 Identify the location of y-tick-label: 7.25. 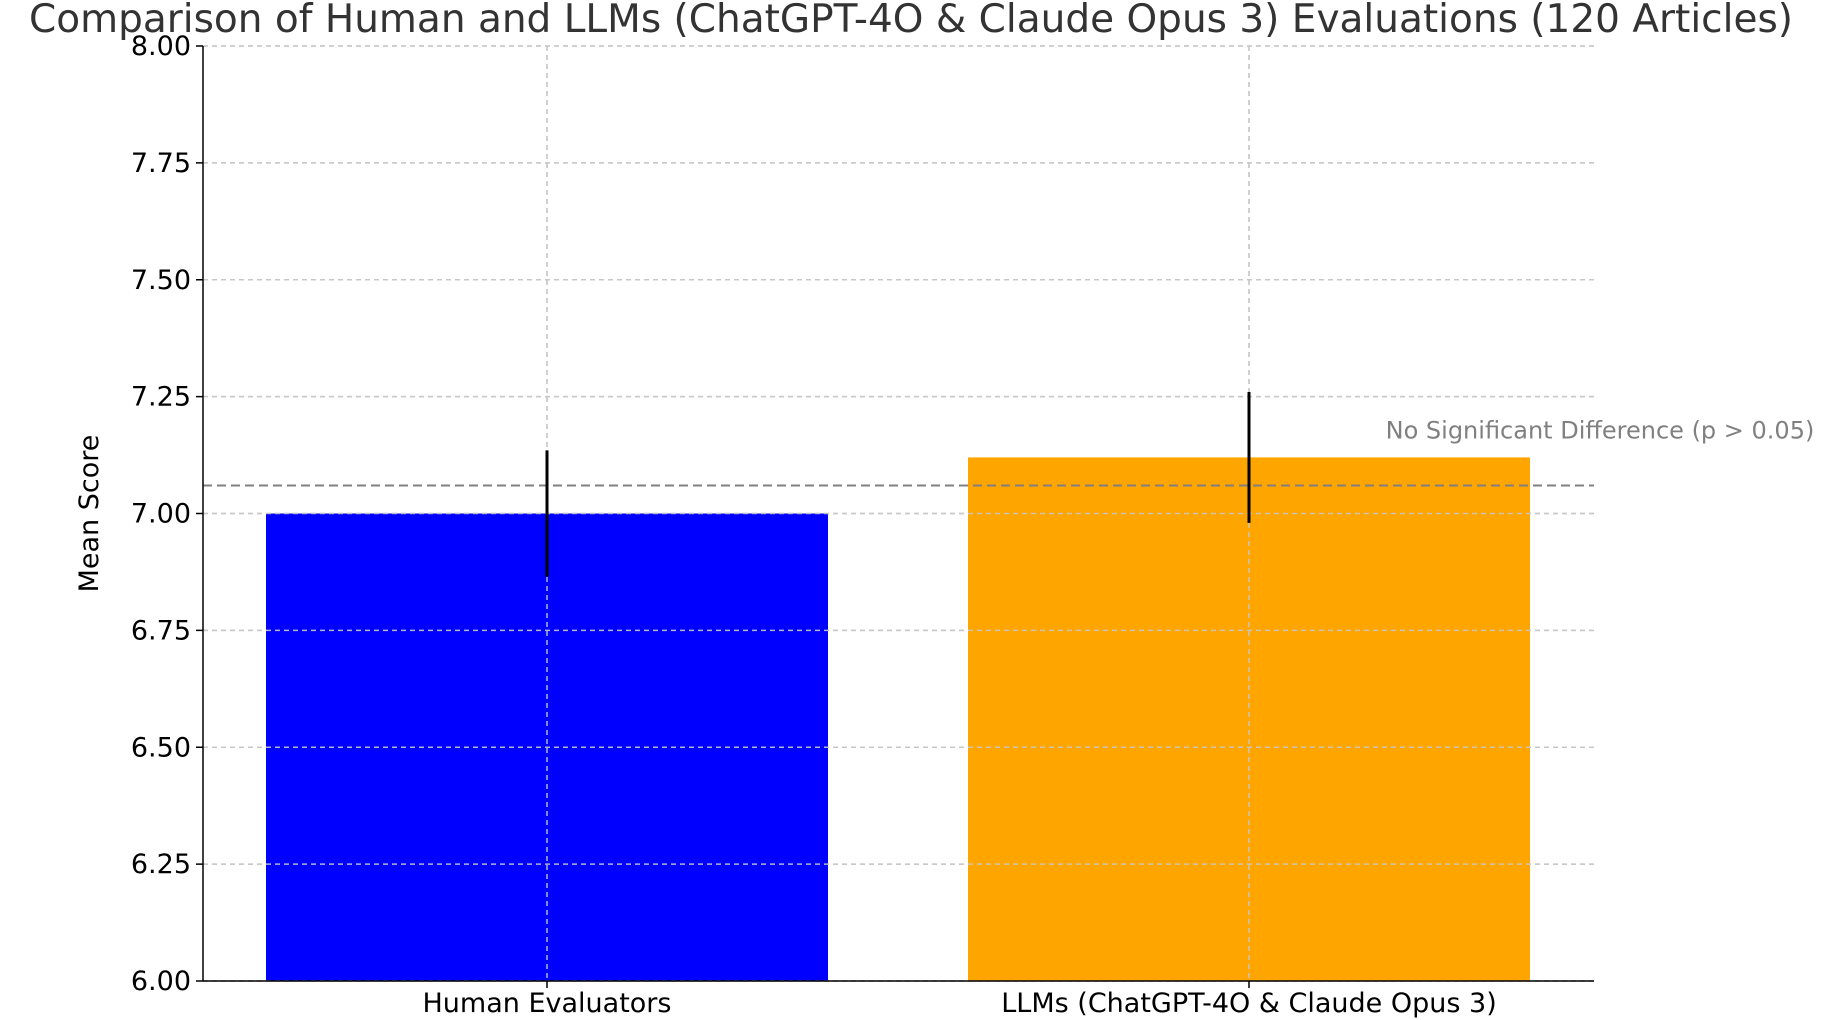
(161, 397).